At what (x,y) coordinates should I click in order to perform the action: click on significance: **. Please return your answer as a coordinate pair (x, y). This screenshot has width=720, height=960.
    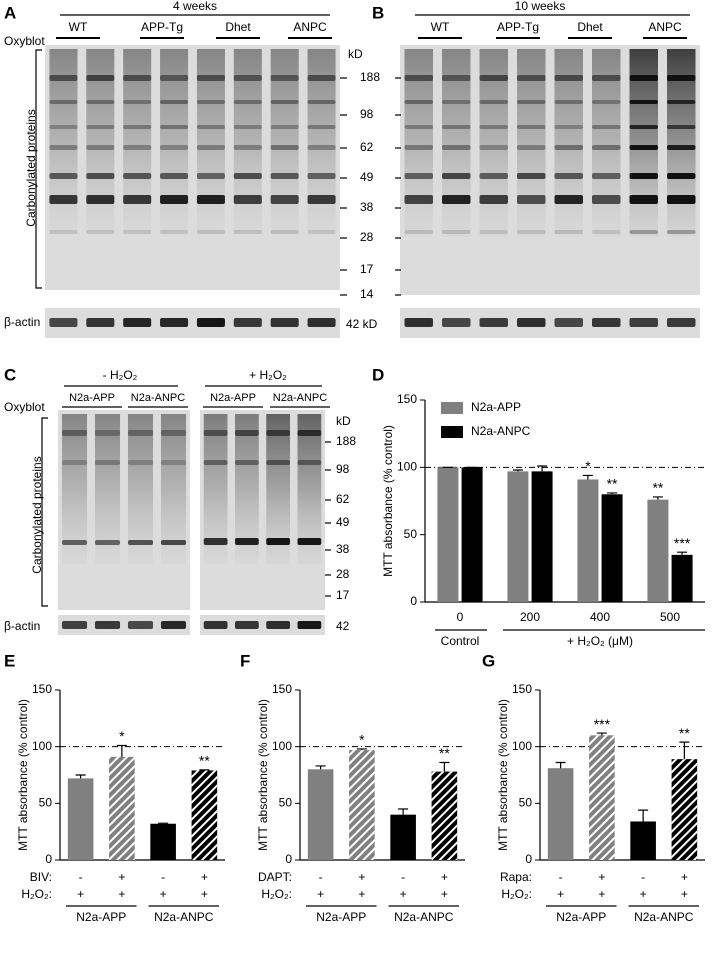
    Looking at the image, I should click on (612, 484).